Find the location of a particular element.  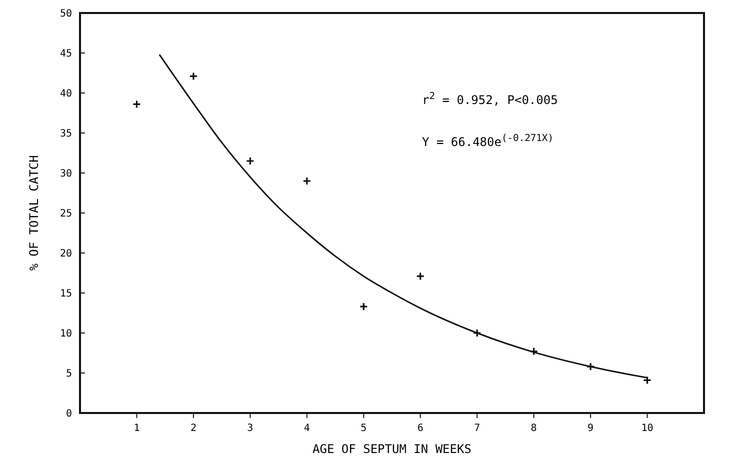

x-tick-label: 6 is located at coordinates (420, 428).